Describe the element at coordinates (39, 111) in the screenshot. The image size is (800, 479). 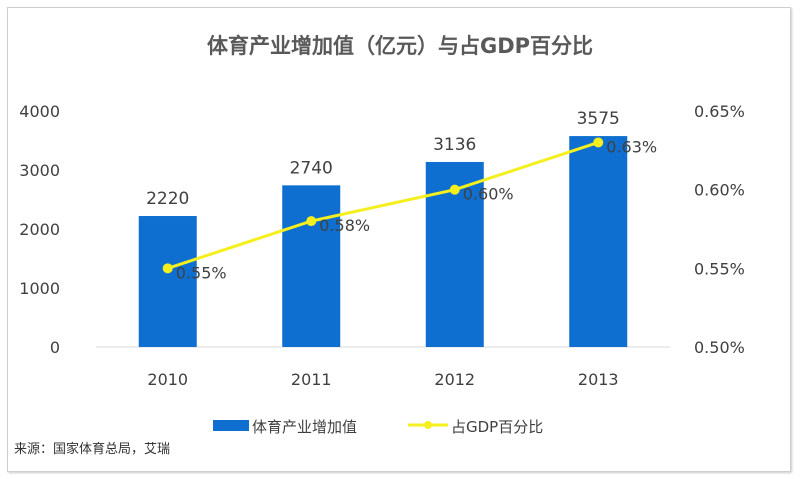
I see `left-axis-tick: 4000` at that location.